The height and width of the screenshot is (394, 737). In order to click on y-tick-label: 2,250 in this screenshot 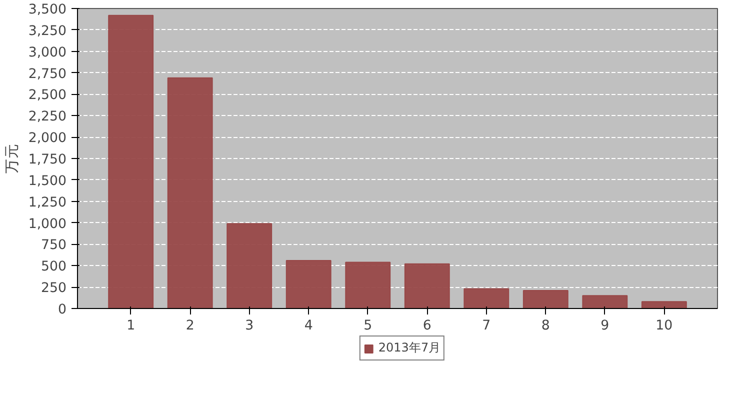, I will do `click(47, 117)`.